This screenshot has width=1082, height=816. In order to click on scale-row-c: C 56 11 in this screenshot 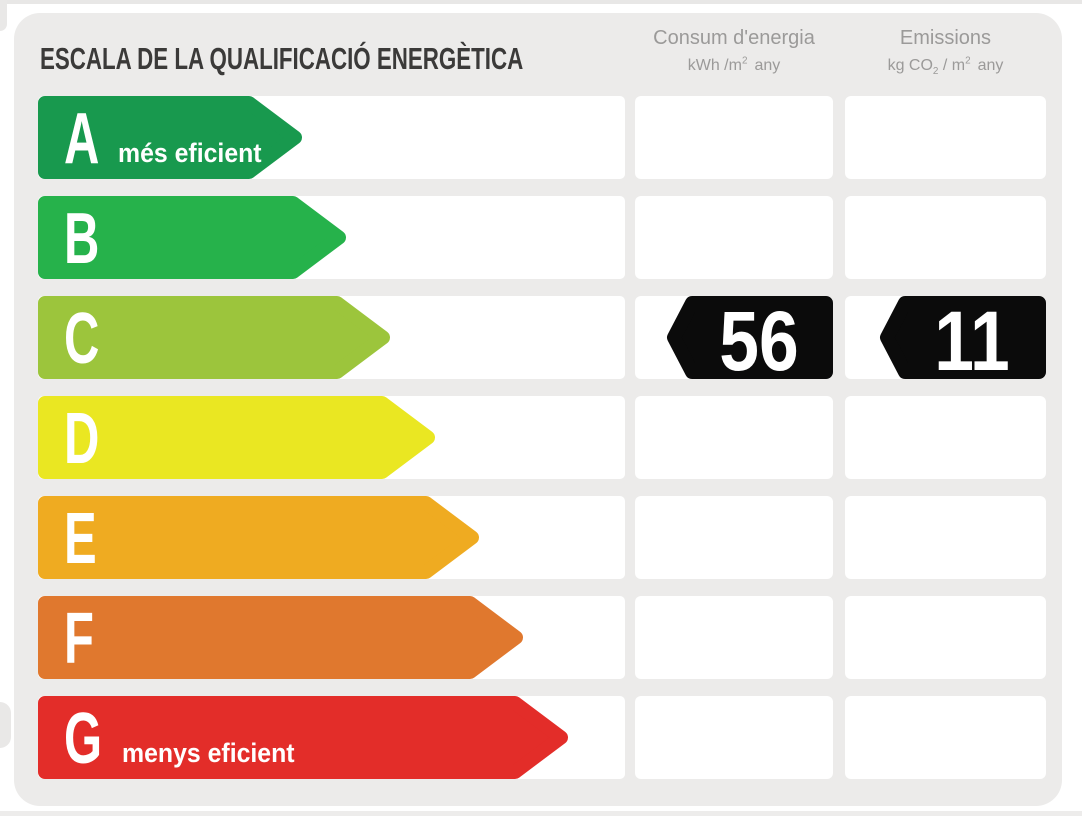, I will do `click(538, 341)`.